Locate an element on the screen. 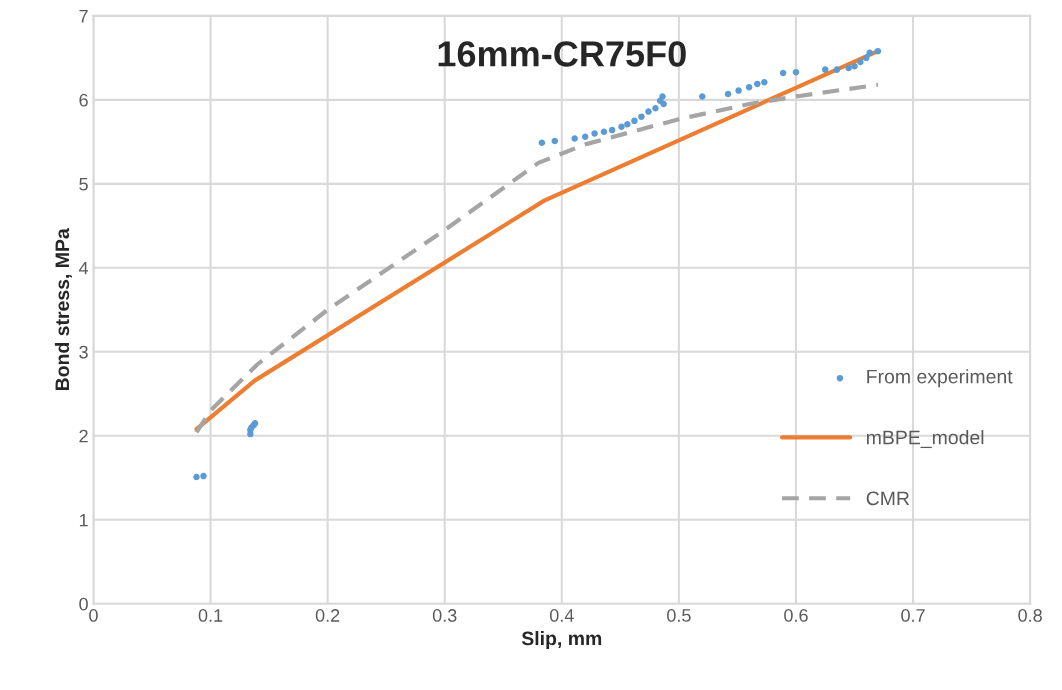 This screenshot has height=690, width=1062. y-tick-label: 5 is located at coordinates (83, 184).